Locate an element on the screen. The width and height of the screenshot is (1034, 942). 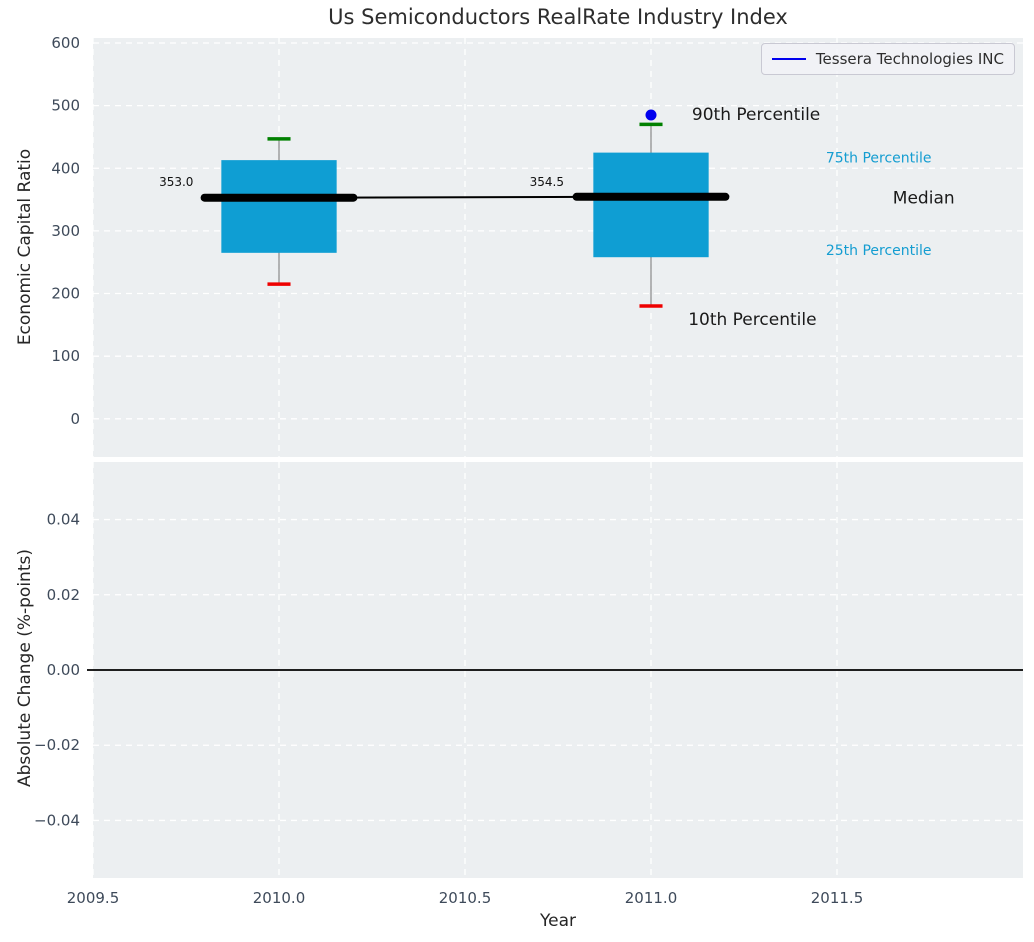
legend-label: Tessera Technologies INC is located at coordinates (909, 59).